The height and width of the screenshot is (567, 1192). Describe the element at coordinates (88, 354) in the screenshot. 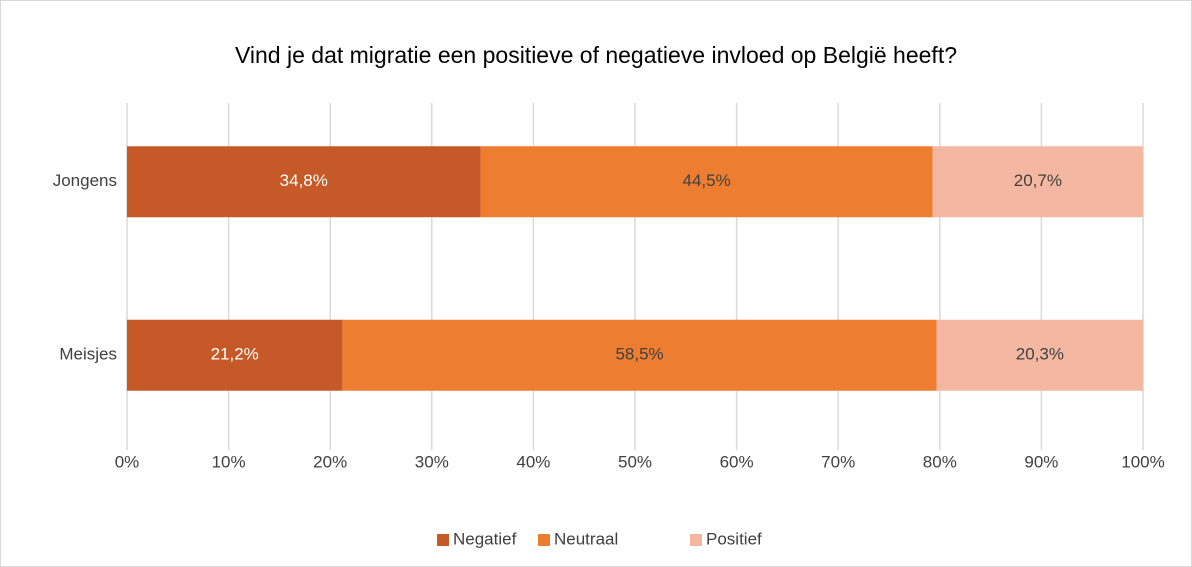

I see `y-tick-label: Meisjes` at that location.